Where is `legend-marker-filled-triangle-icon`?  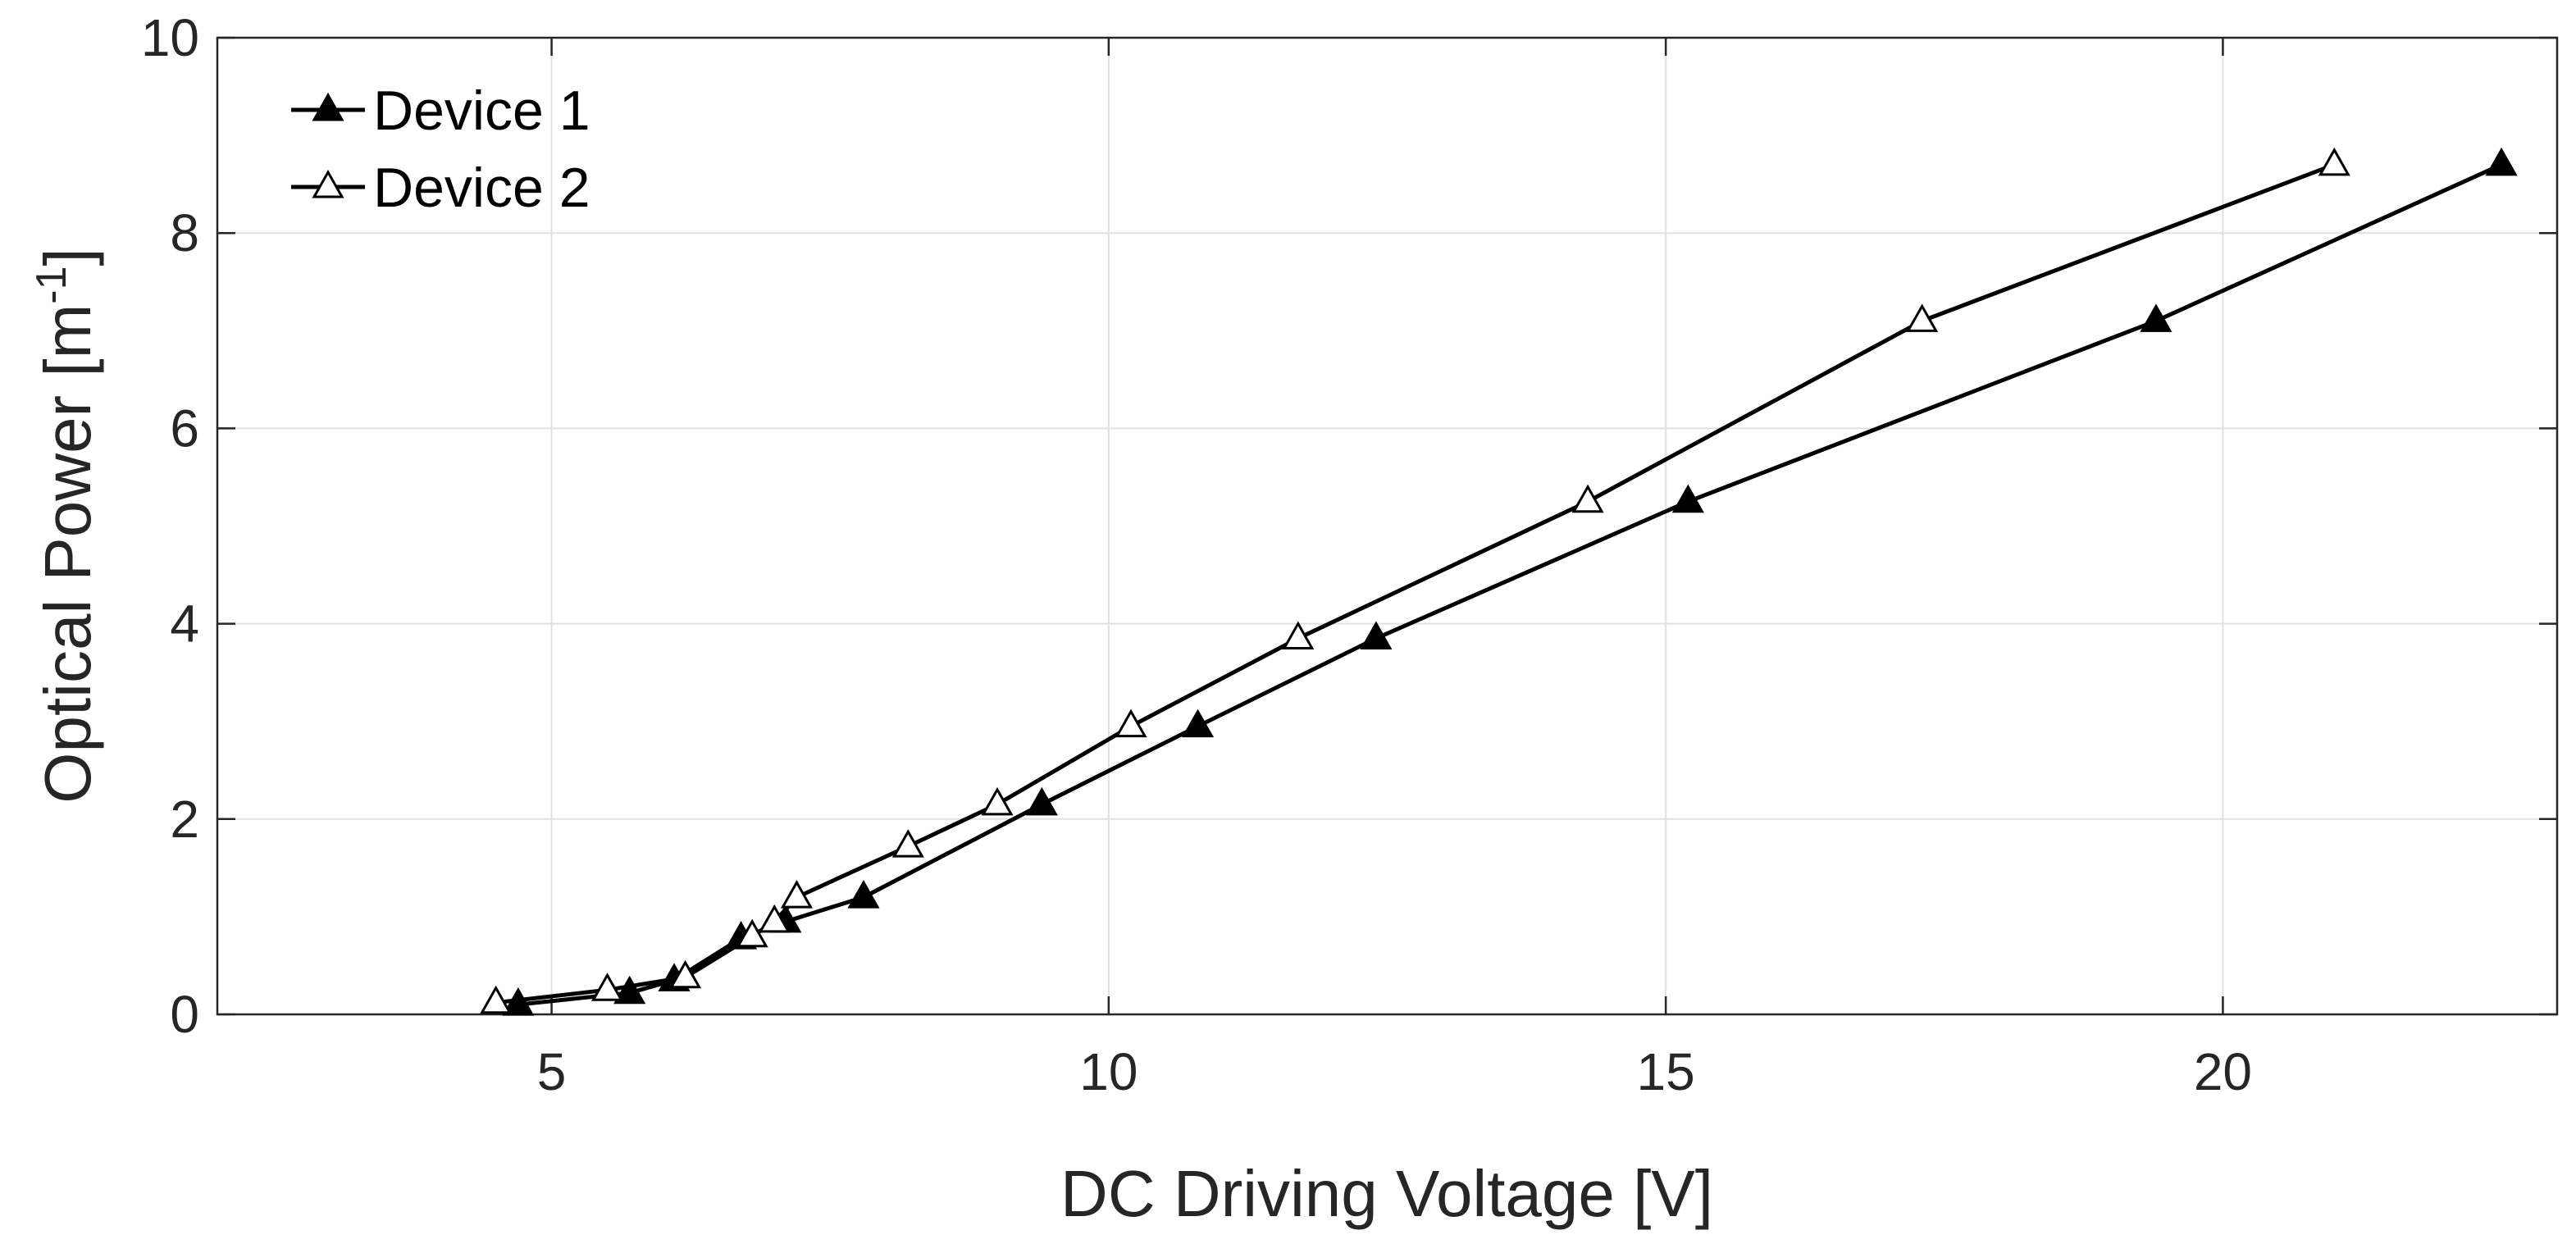
legend-marker-filled-triangle-icon is located at coordinates (328, 106).